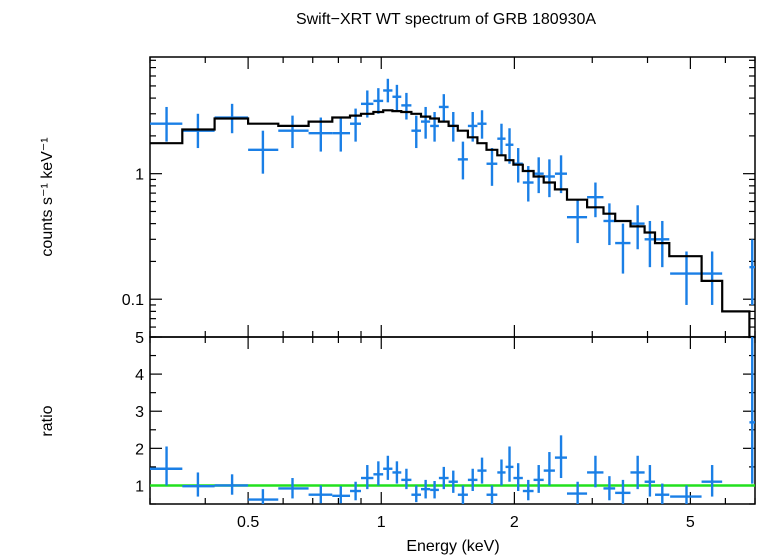 Image resolution: width=758 pixels, height=556 pixels. Describe the element at coordinates (139, 338) in the screenshot. I see `y-tick-label: 5` at that location.